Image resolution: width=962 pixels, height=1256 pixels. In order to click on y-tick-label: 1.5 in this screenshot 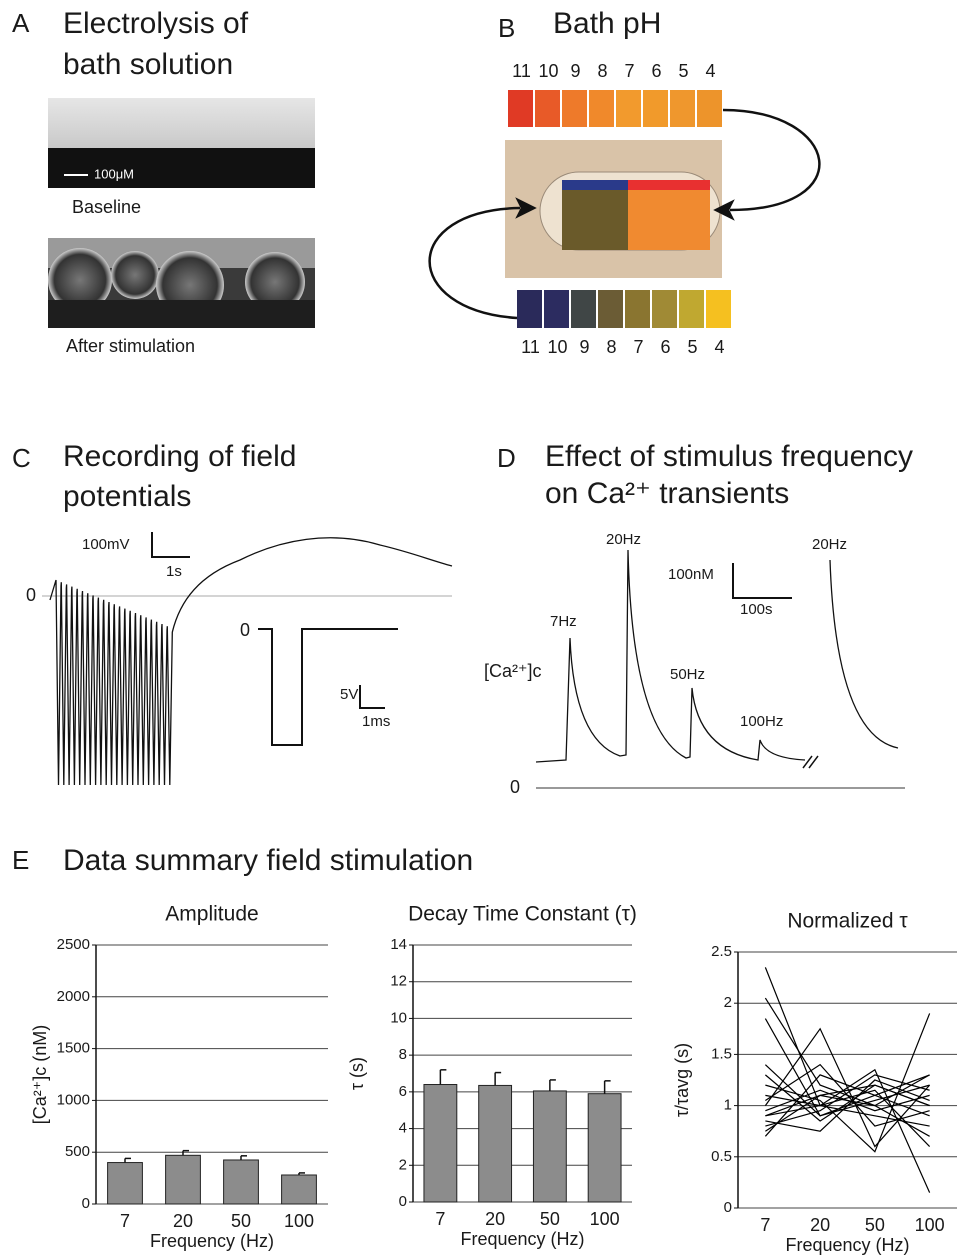, I will do `click(721, 1053)`.